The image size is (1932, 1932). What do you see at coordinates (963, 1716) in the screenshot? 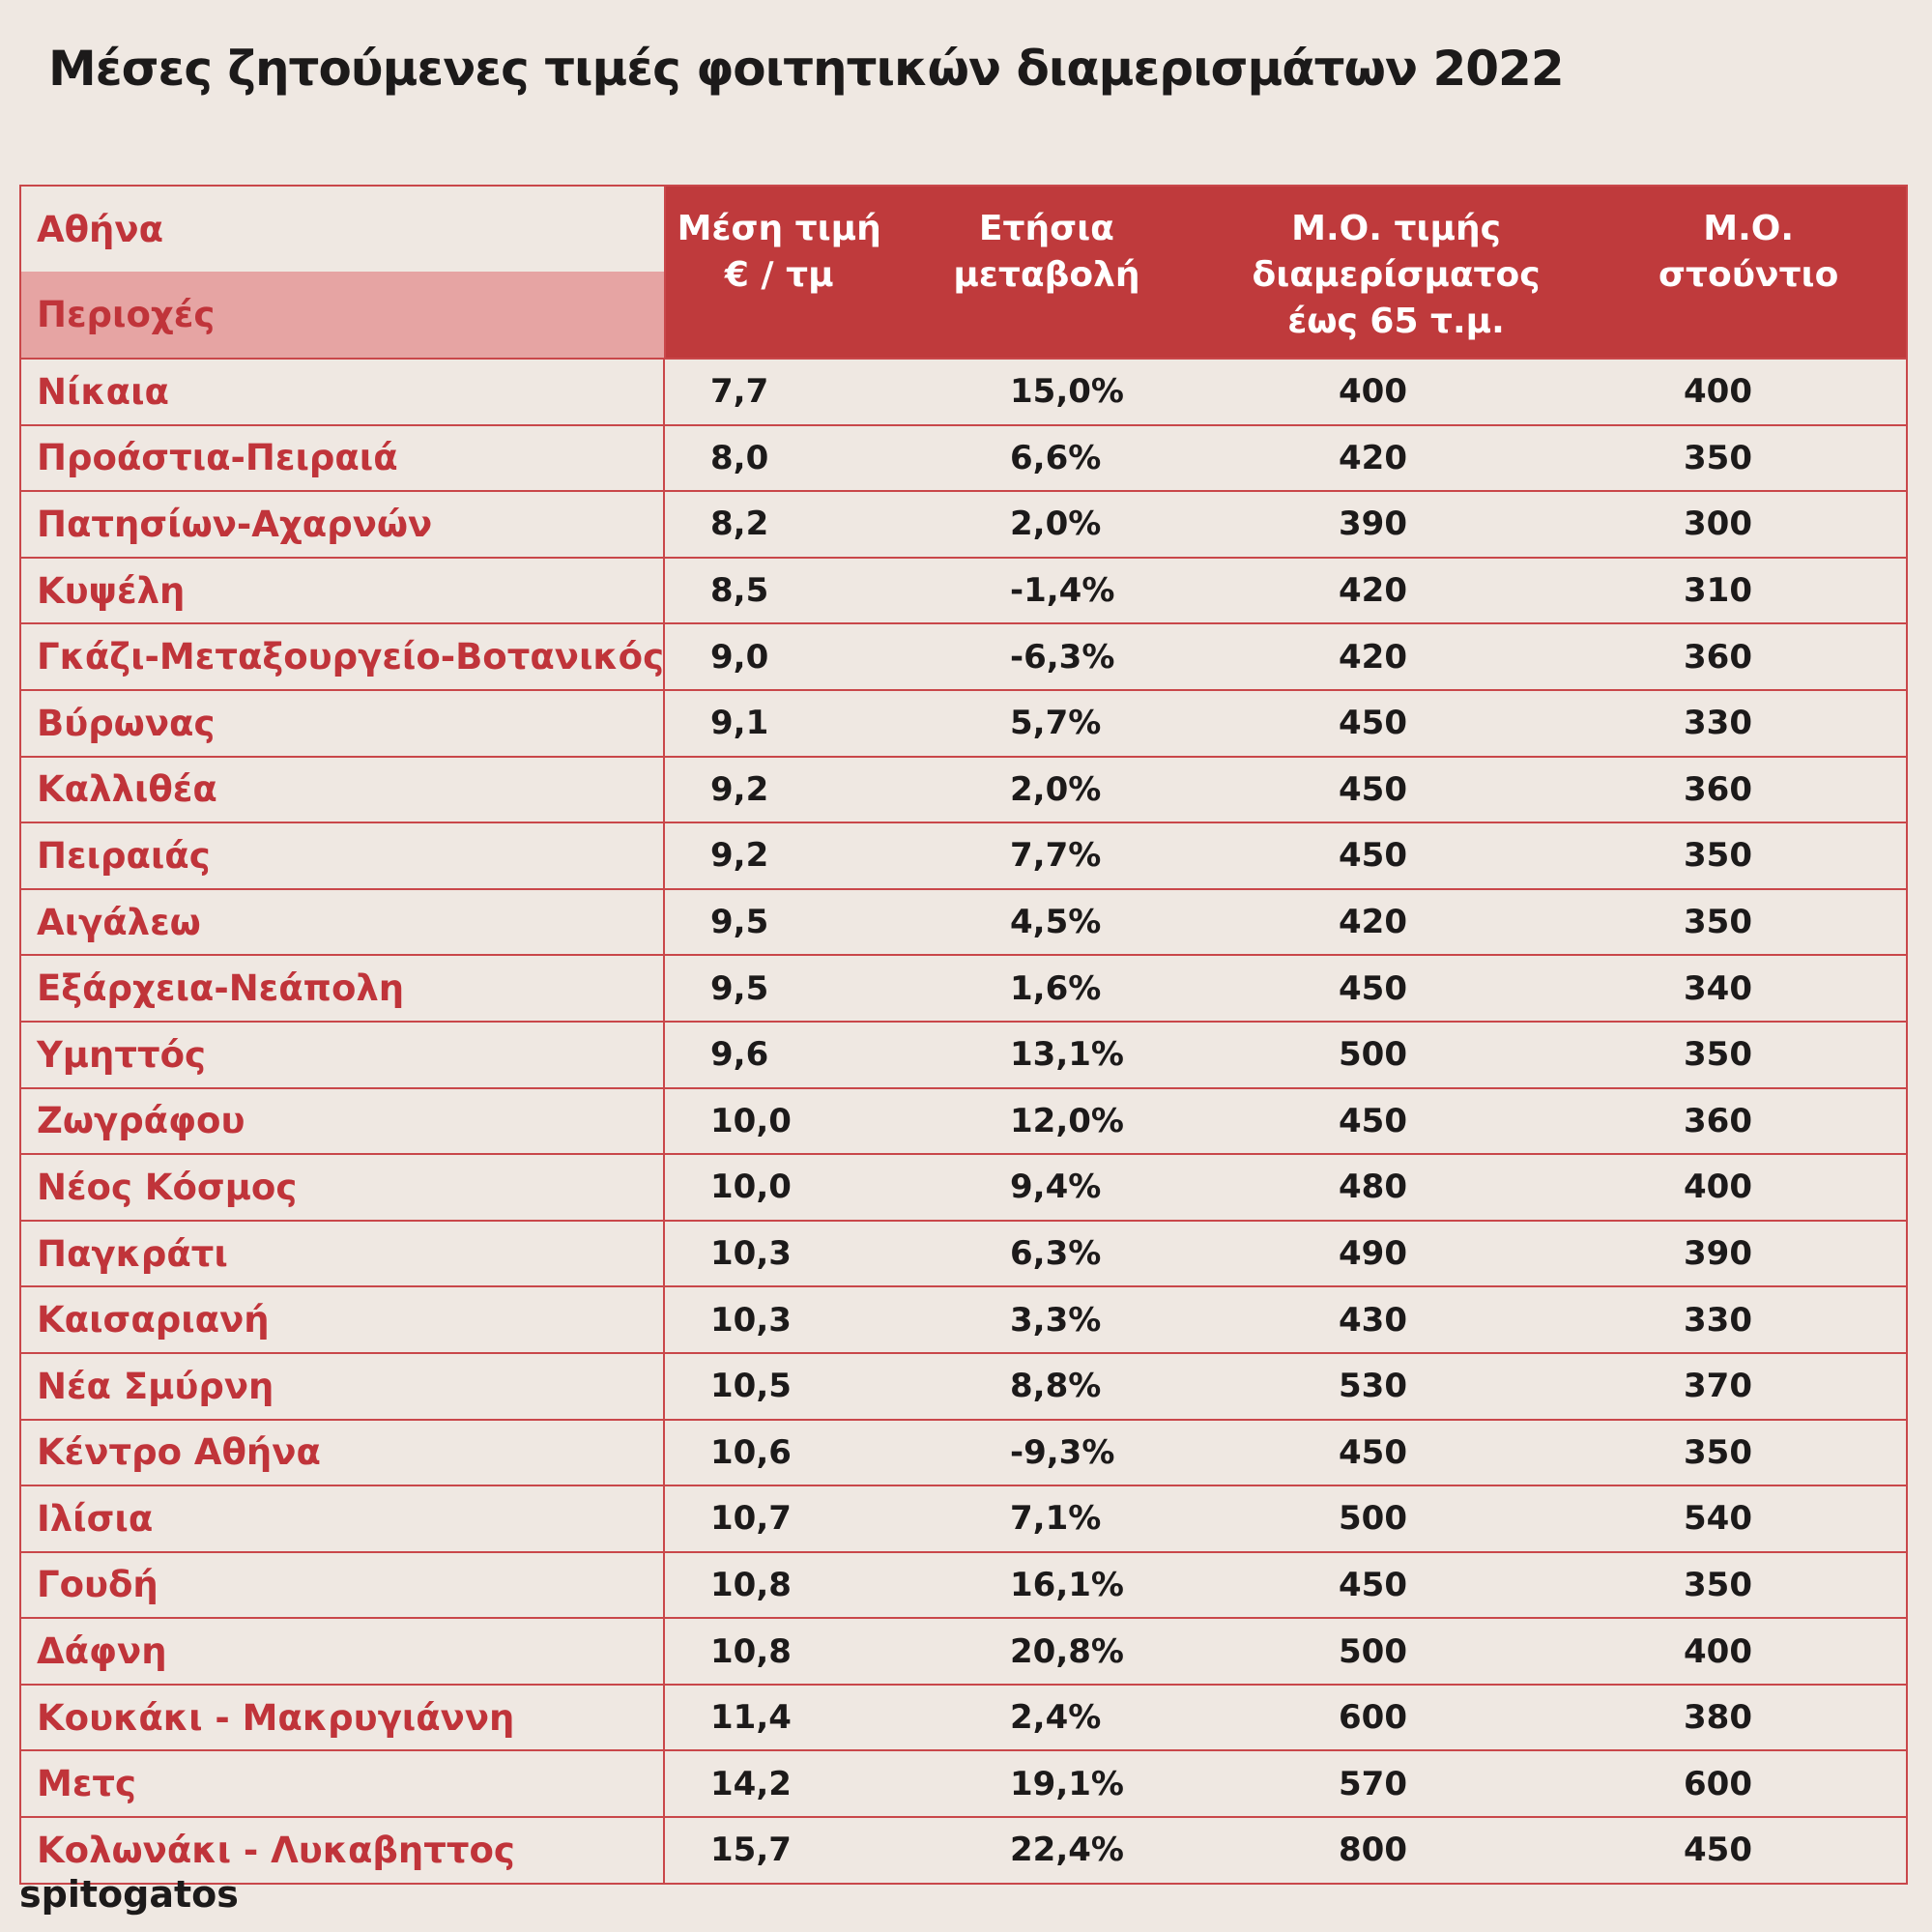
I see `table-row: Κουκάκι - Μακρυγιάννη 11,4 2,4% 600 380` at bounding box center [963, 1716].